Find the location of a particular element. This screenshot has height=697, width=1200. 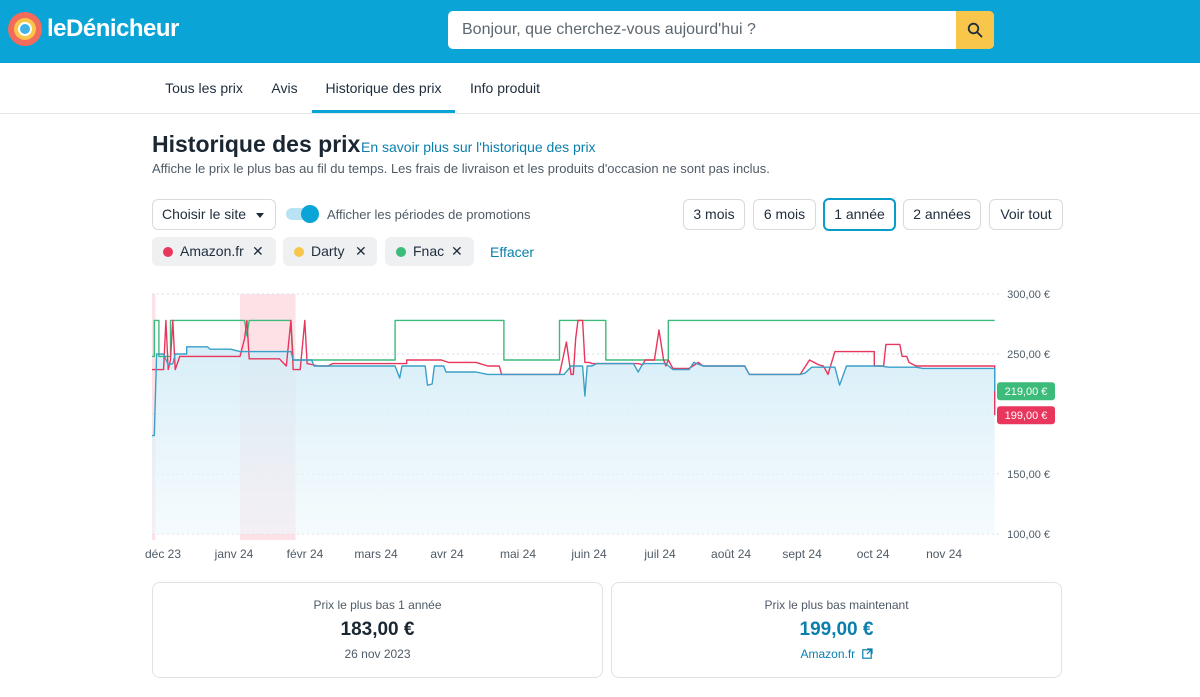

darty-dot-icon is located at coordinates (299, 252).